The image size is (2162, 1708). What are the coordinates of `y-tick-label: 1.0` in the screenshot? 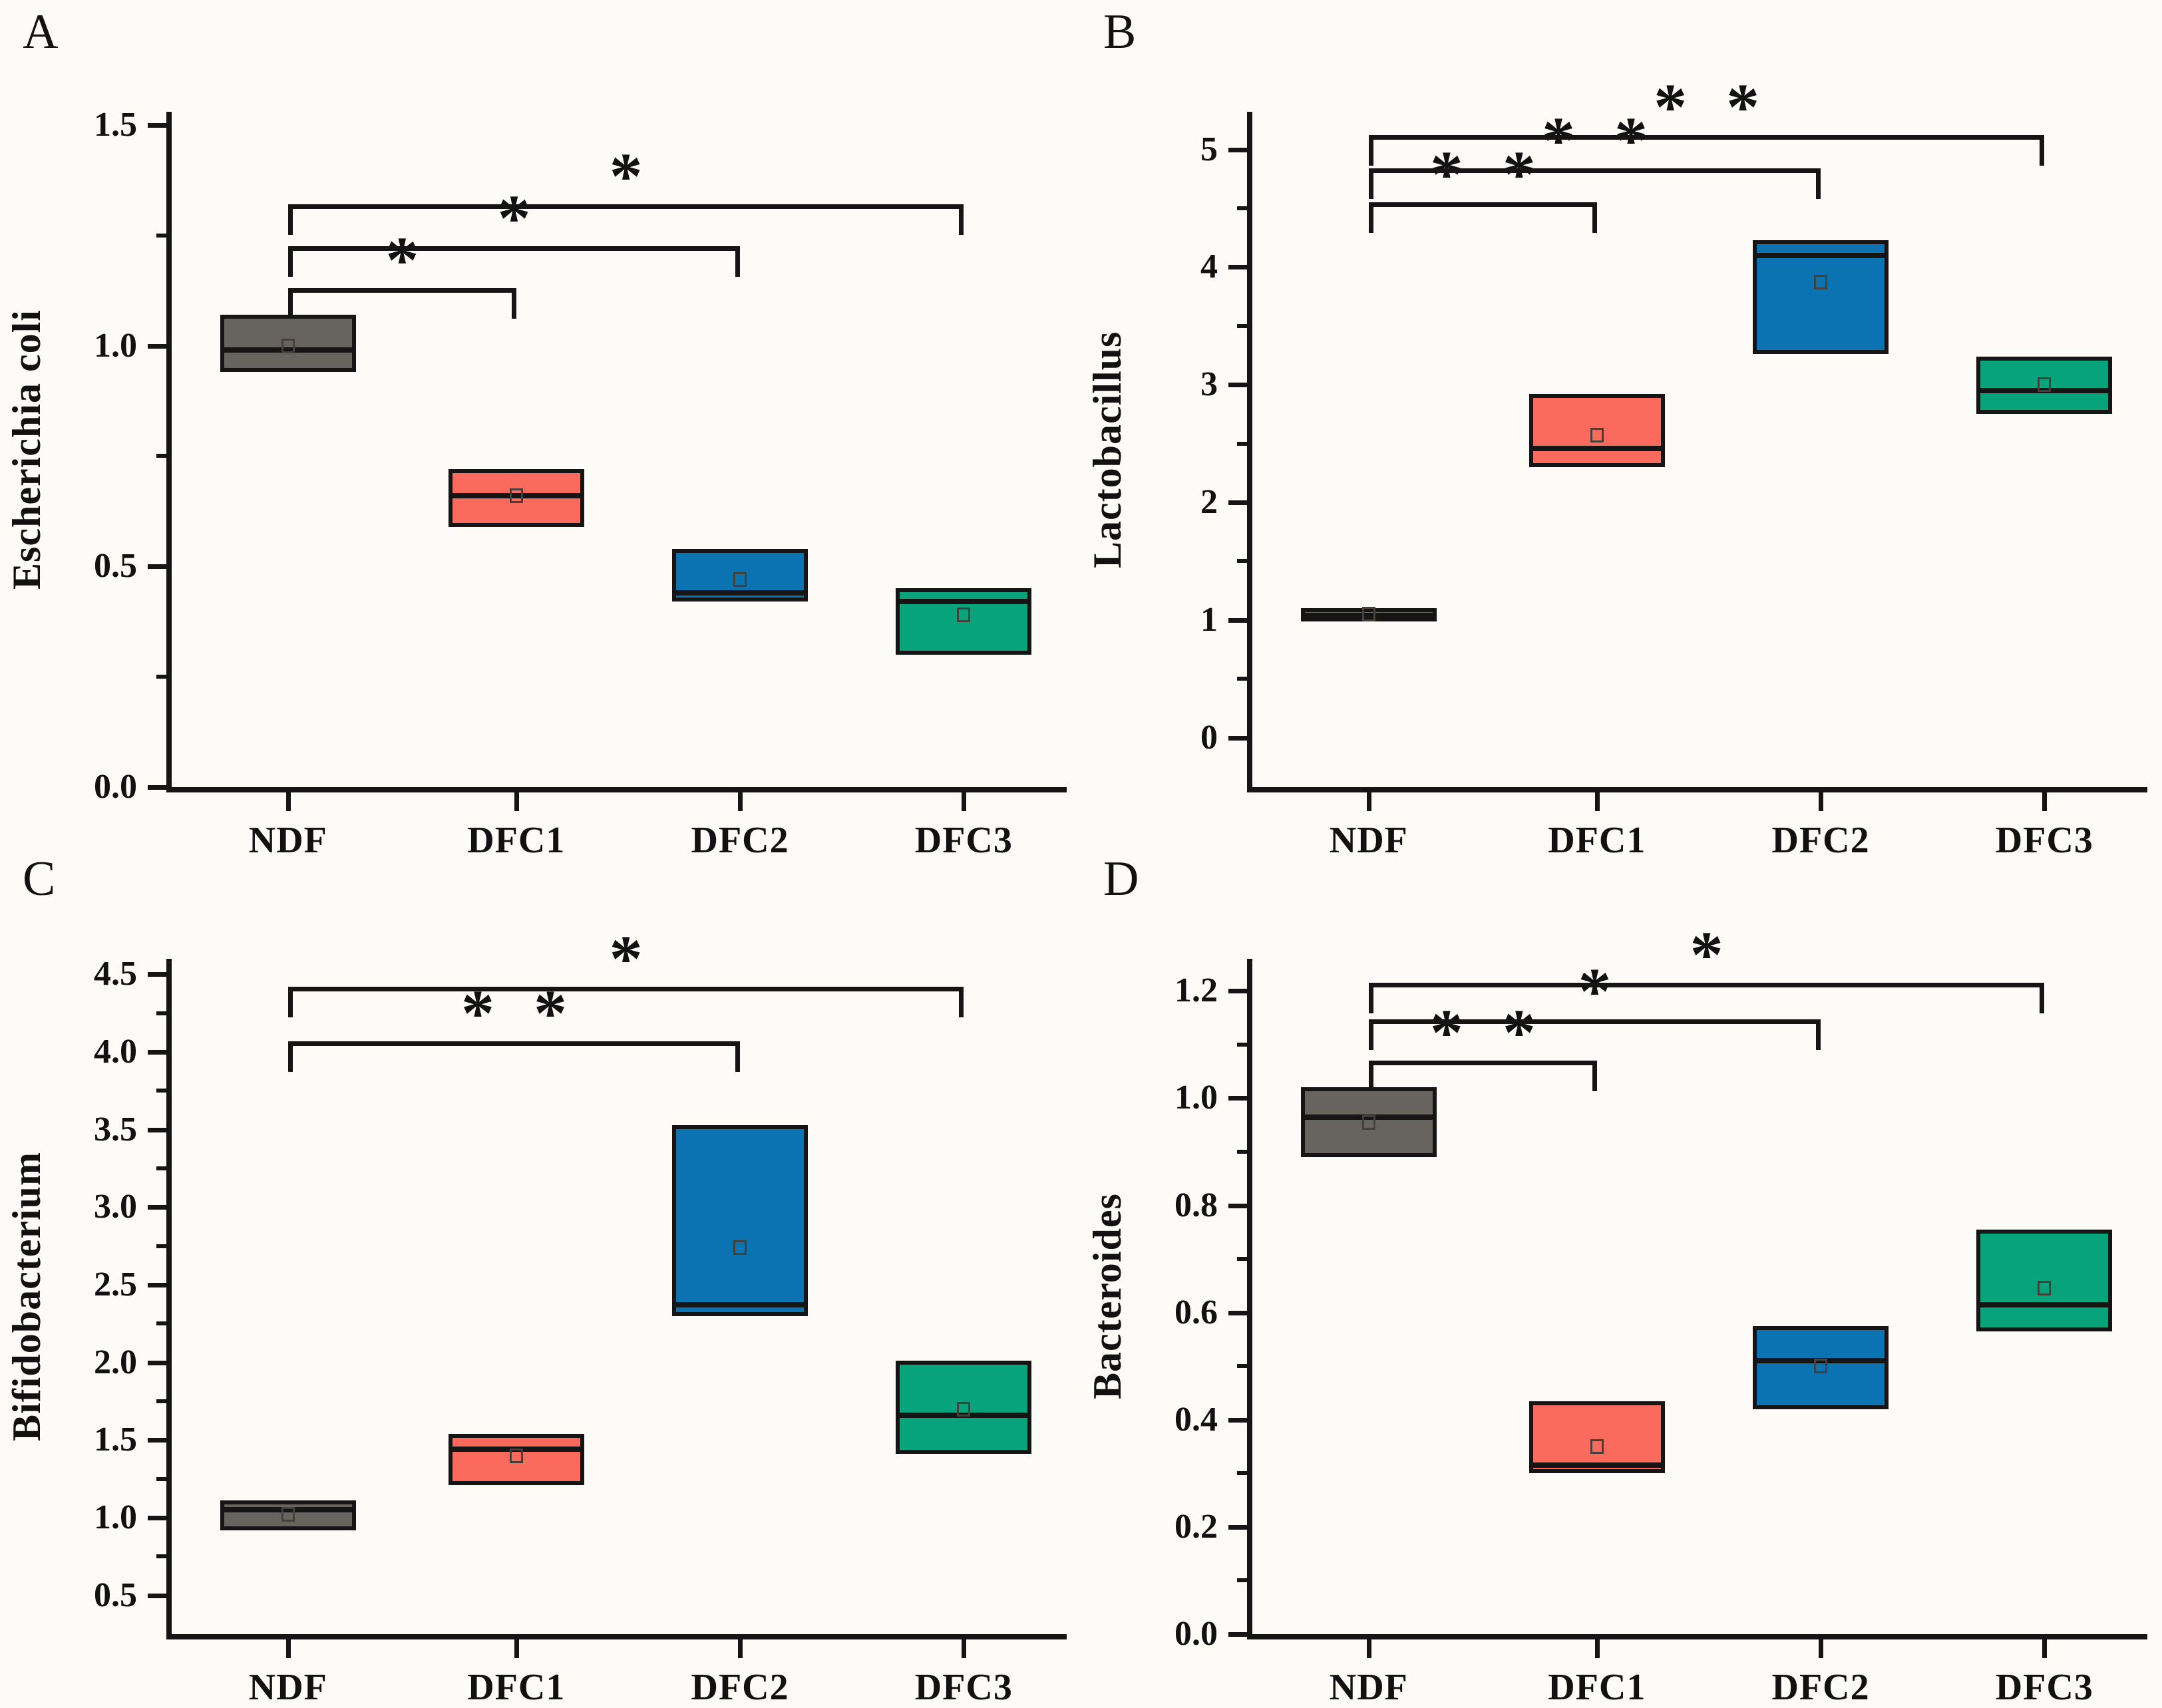 It's located at (115, 1517).